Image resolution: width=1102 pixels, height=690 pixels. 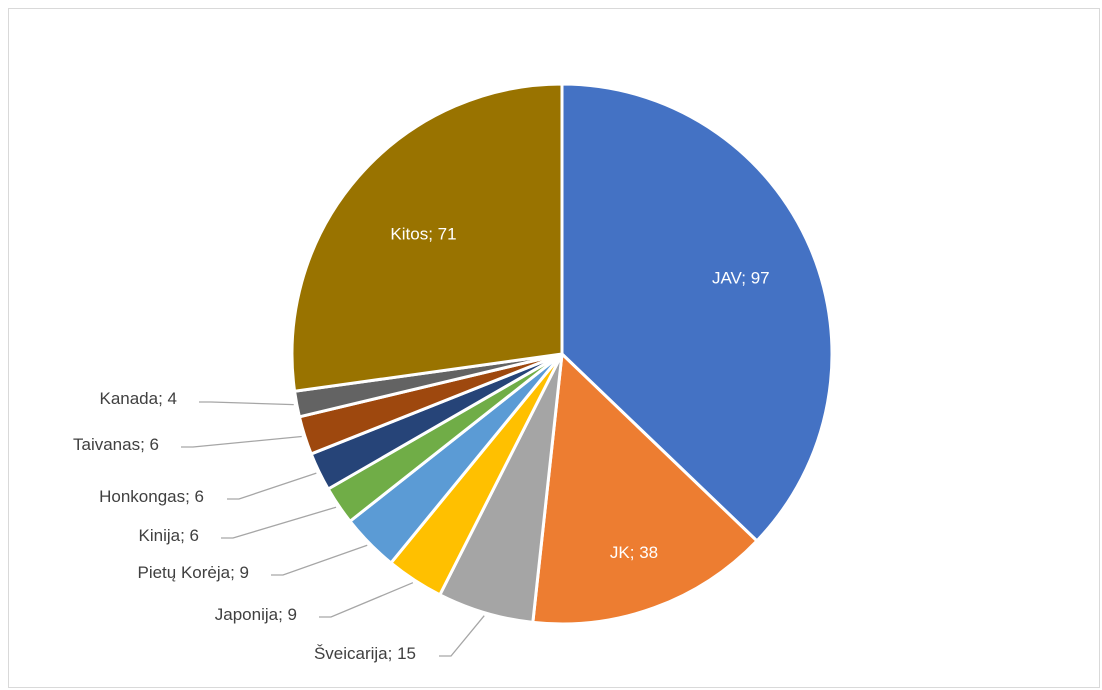 I want to click on pie-slice-kitos, so click(x=427, y=237).